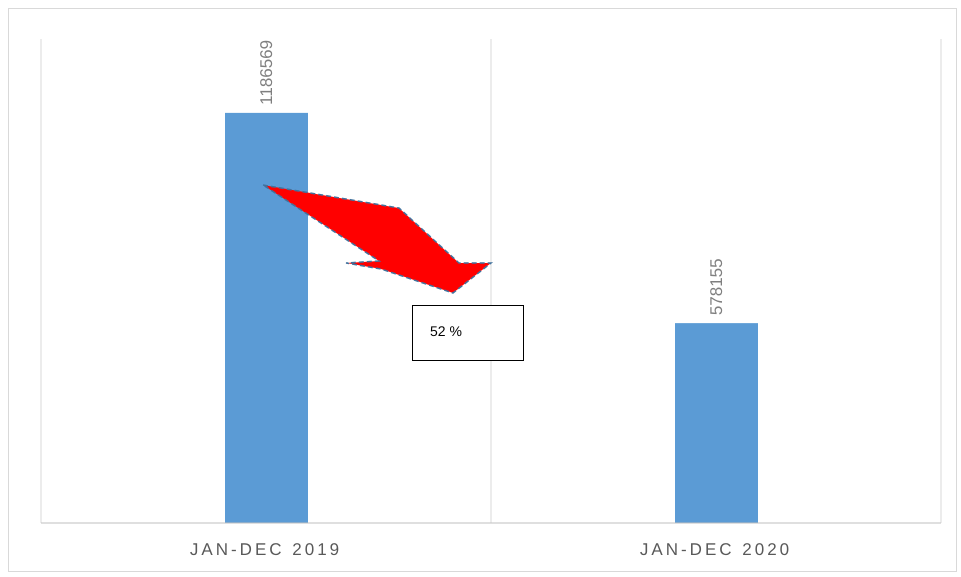 The width and height of the screenshot is (961, 577). Describe the element at coordinates (446, 331) in the screenshot. I see `annotation: 52 %` at that location.